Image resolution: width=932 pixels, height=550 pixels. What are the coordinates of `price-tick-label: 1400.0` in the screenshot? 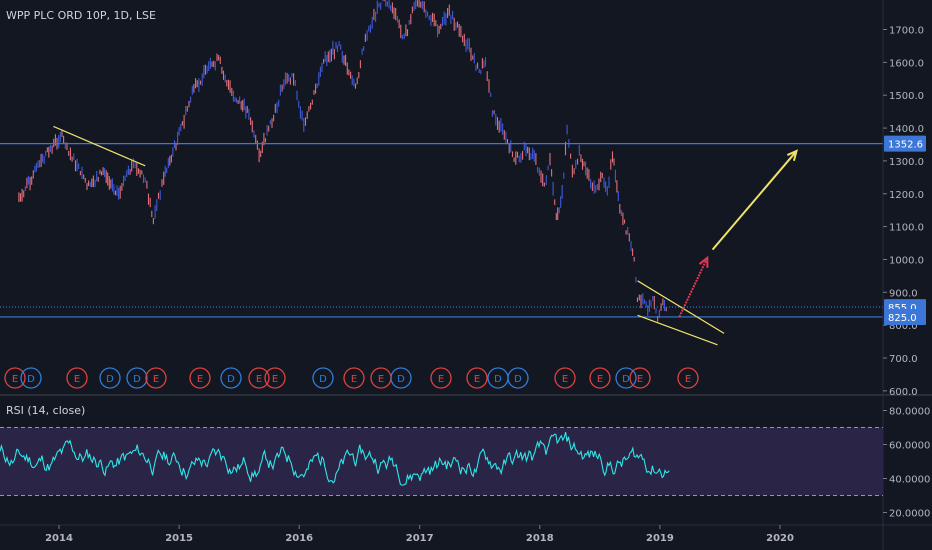 It's located at (906, 129).